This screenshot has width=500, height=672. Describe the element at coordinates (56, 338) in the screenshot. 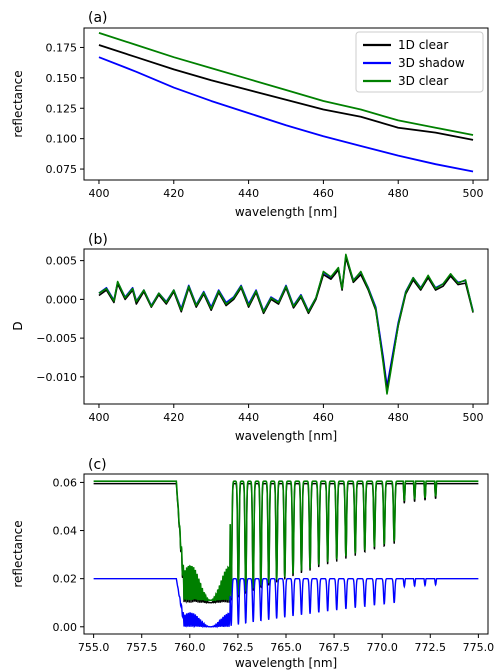

I see `y-tick-label: −0.005` at that location.